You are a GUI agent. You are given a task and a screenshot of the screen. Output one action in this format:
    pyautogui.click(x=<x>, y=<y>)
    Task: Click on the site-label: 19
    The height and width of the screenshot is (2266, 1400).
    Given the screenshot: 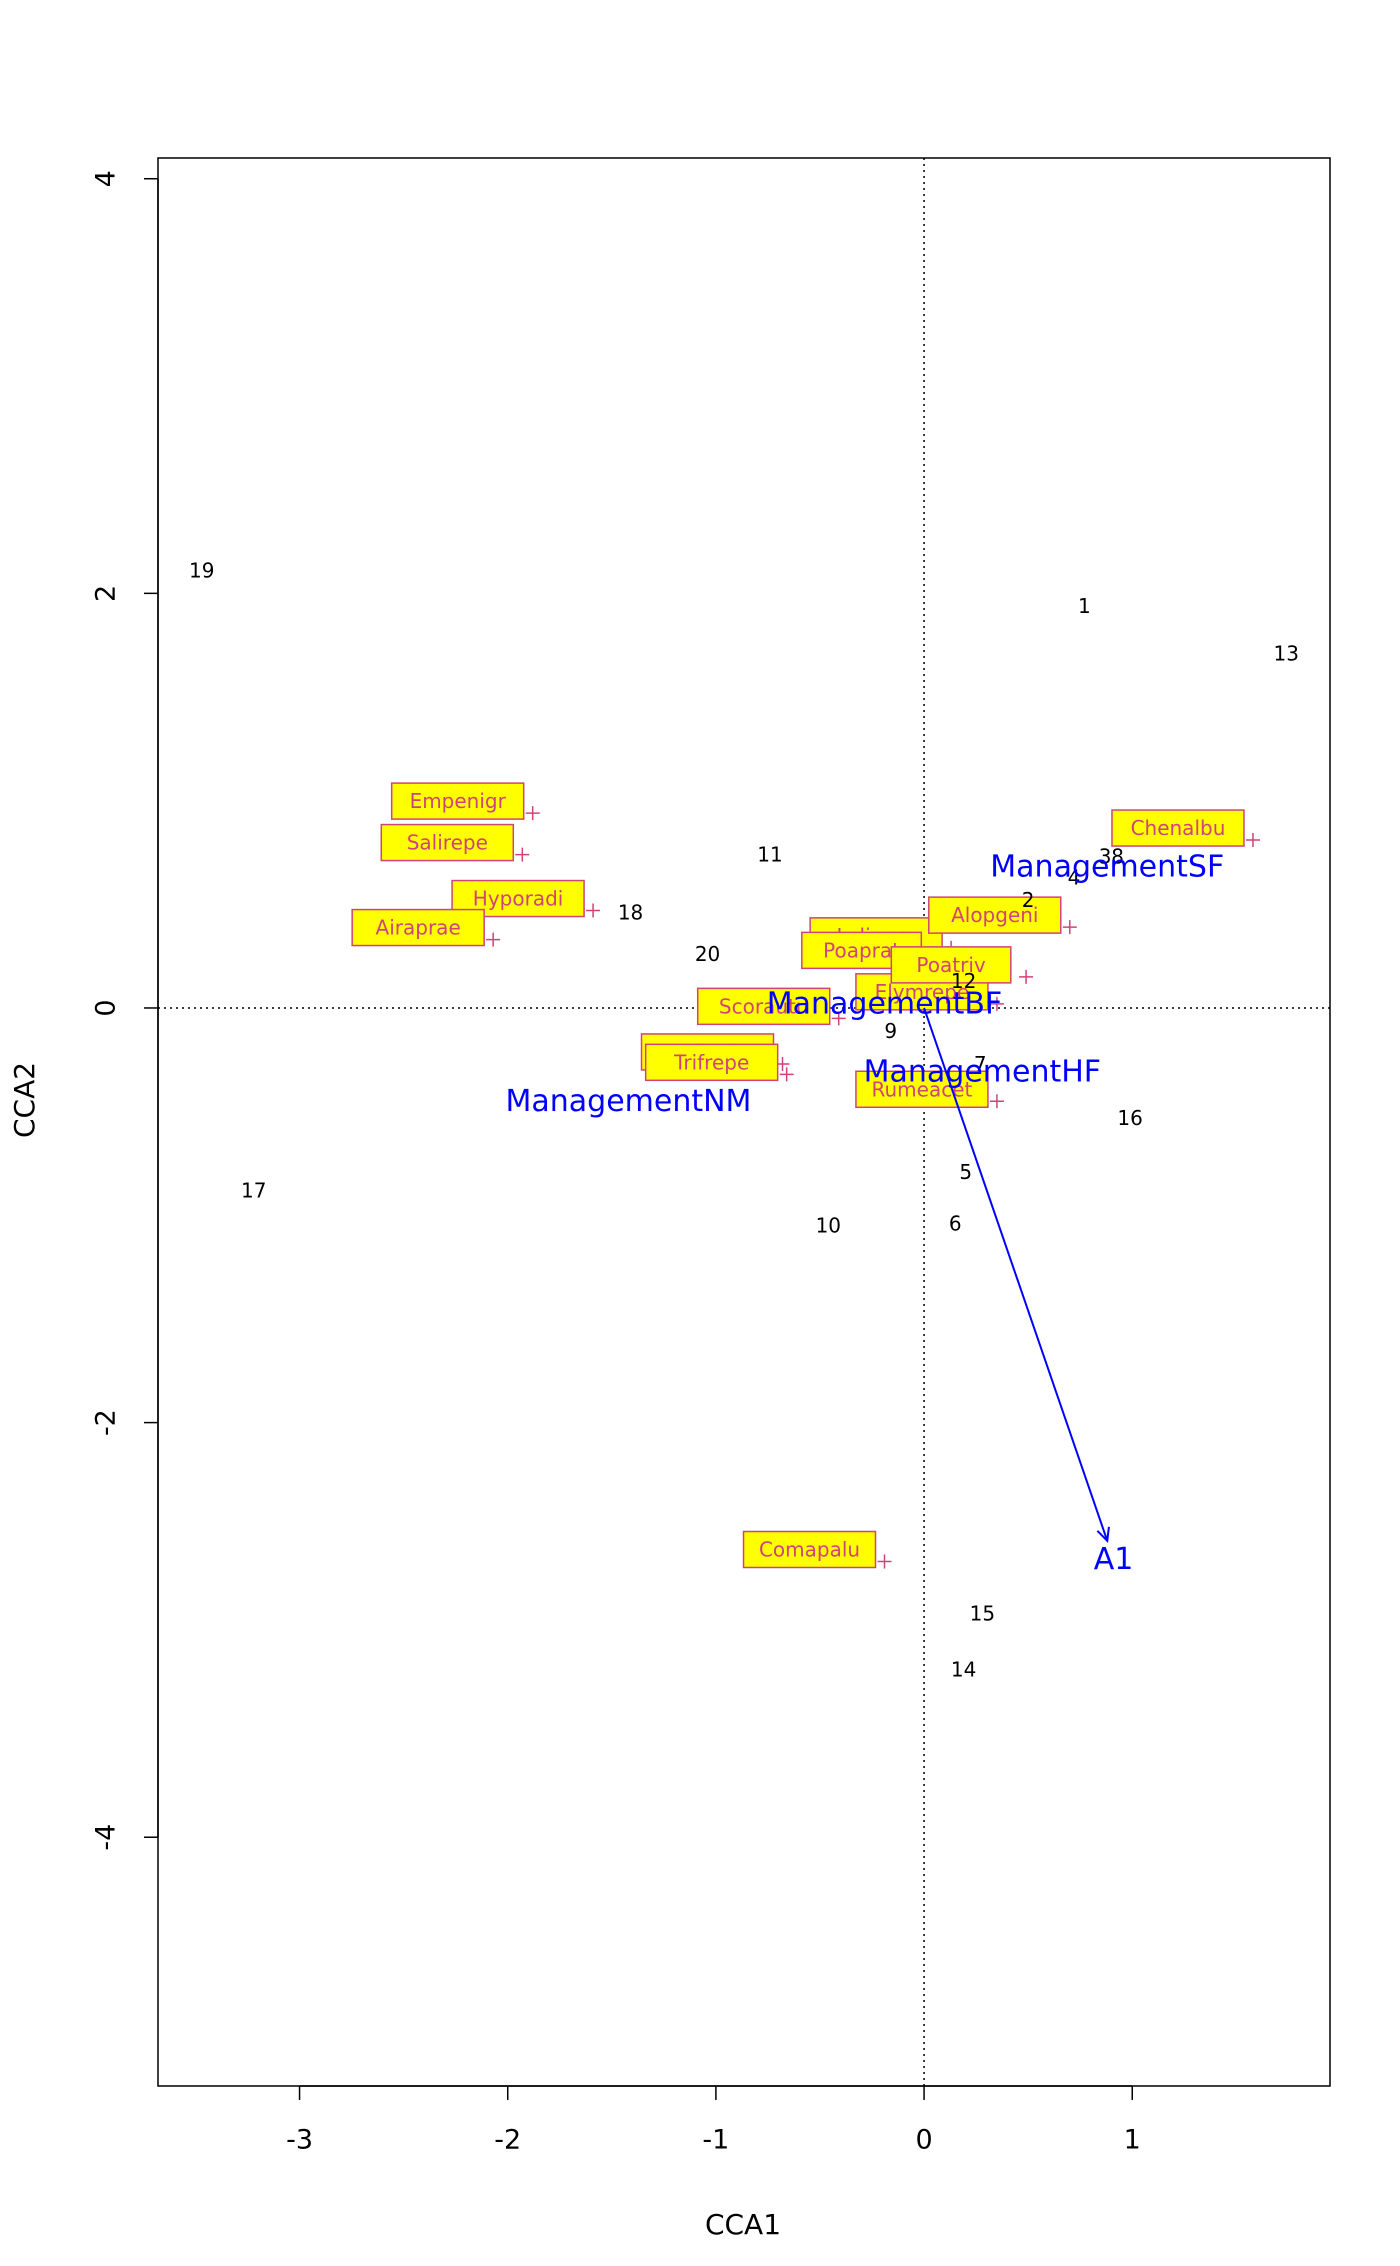 What is the action you would take?
    pyautogui.click(x=201, y=571)
    